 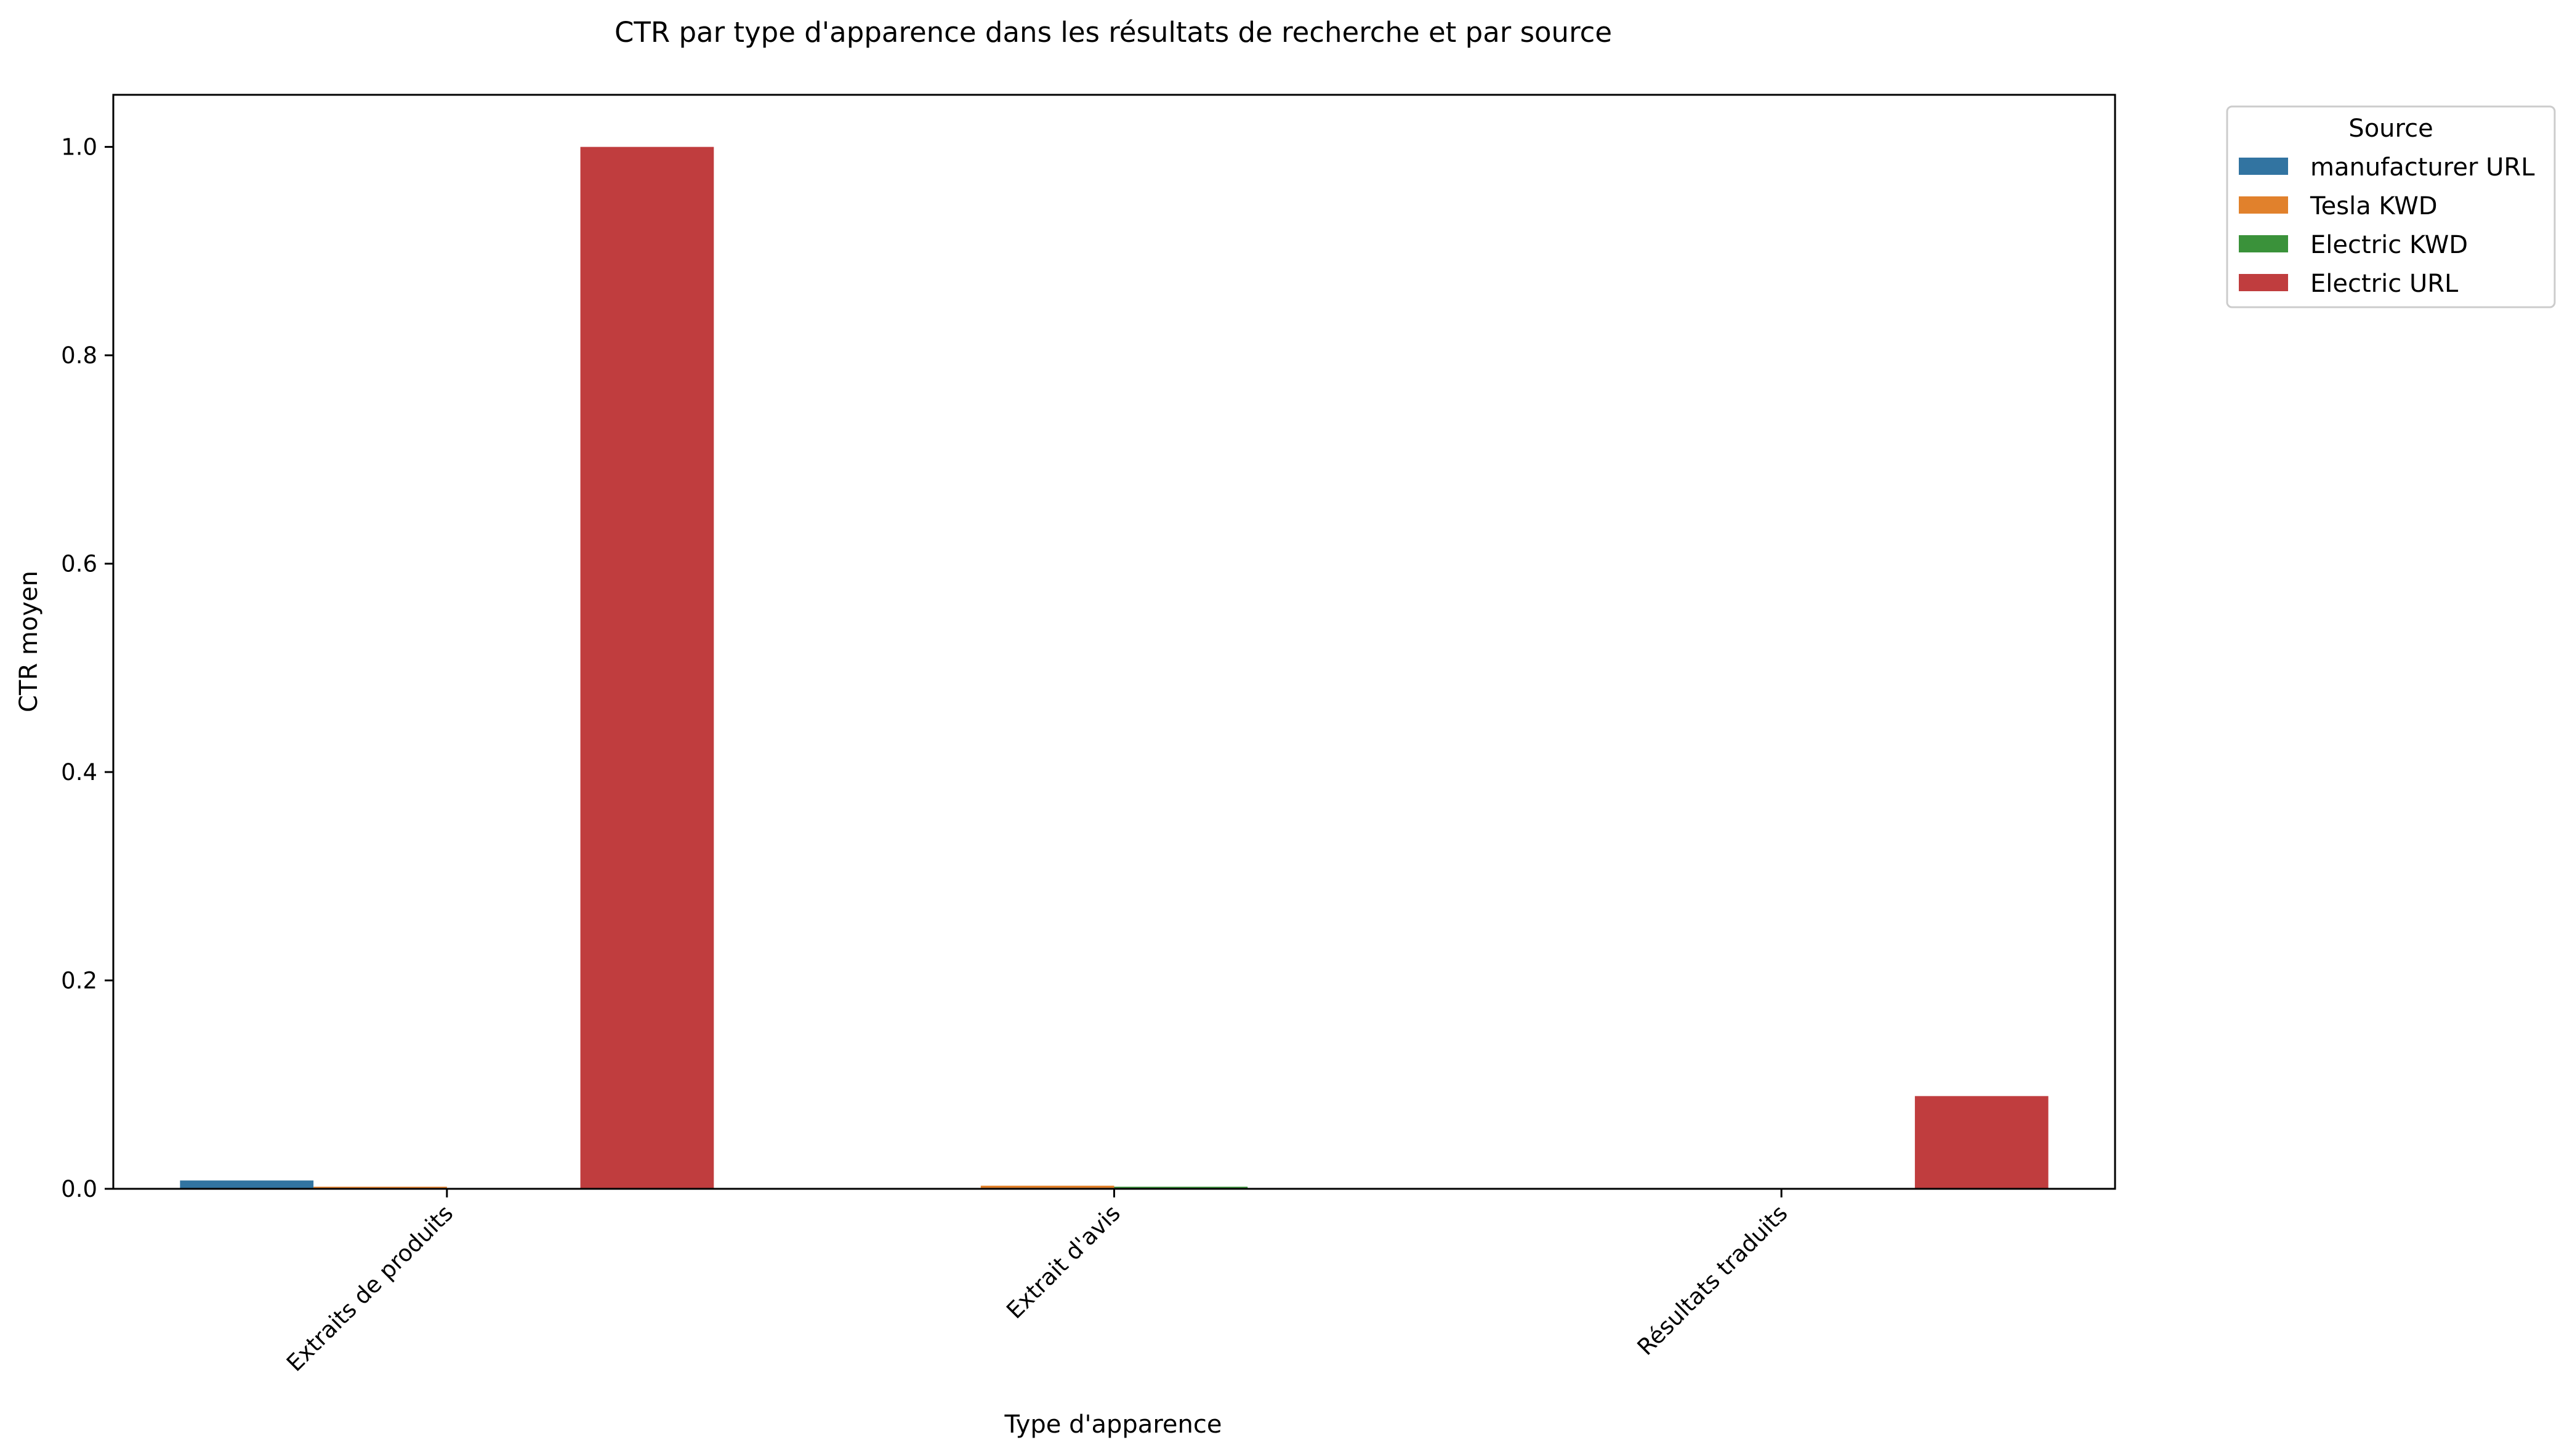 I want to click on y-tick-label: 1.0, so click(x=79, y=147).